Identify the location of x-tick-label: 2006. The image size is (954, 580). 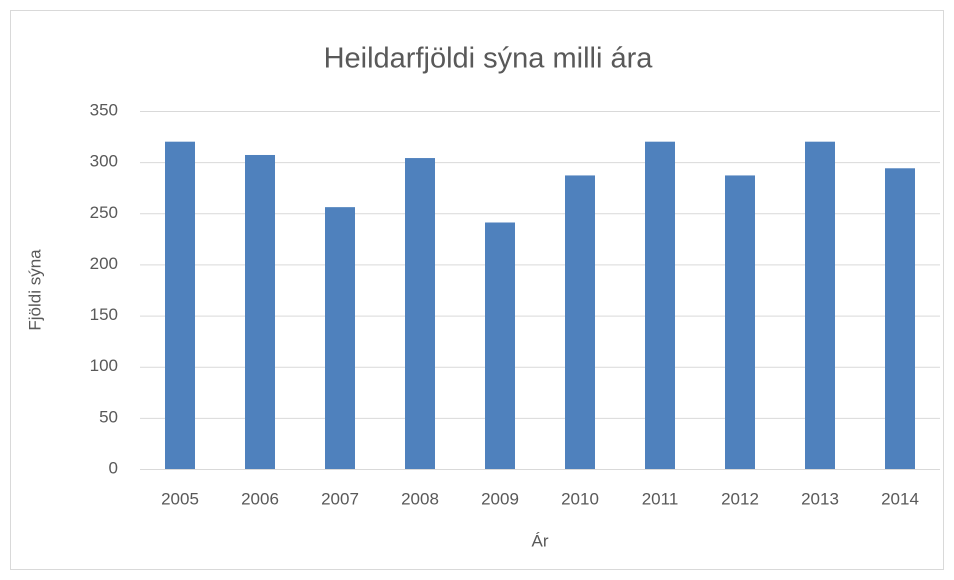
(260, 498).